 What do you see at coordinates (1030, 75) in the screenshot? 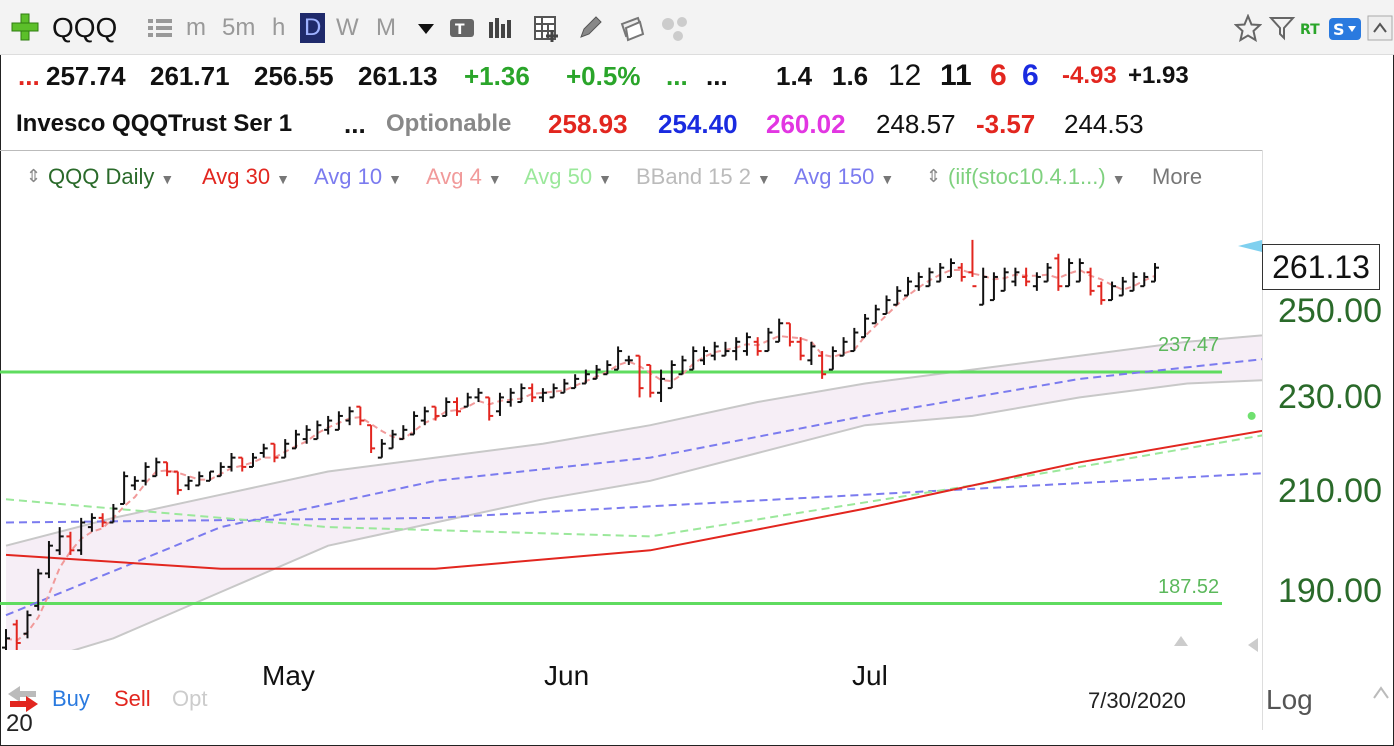
I see `quote-count-6-blue: 6` at bounding box center [1030, 75].